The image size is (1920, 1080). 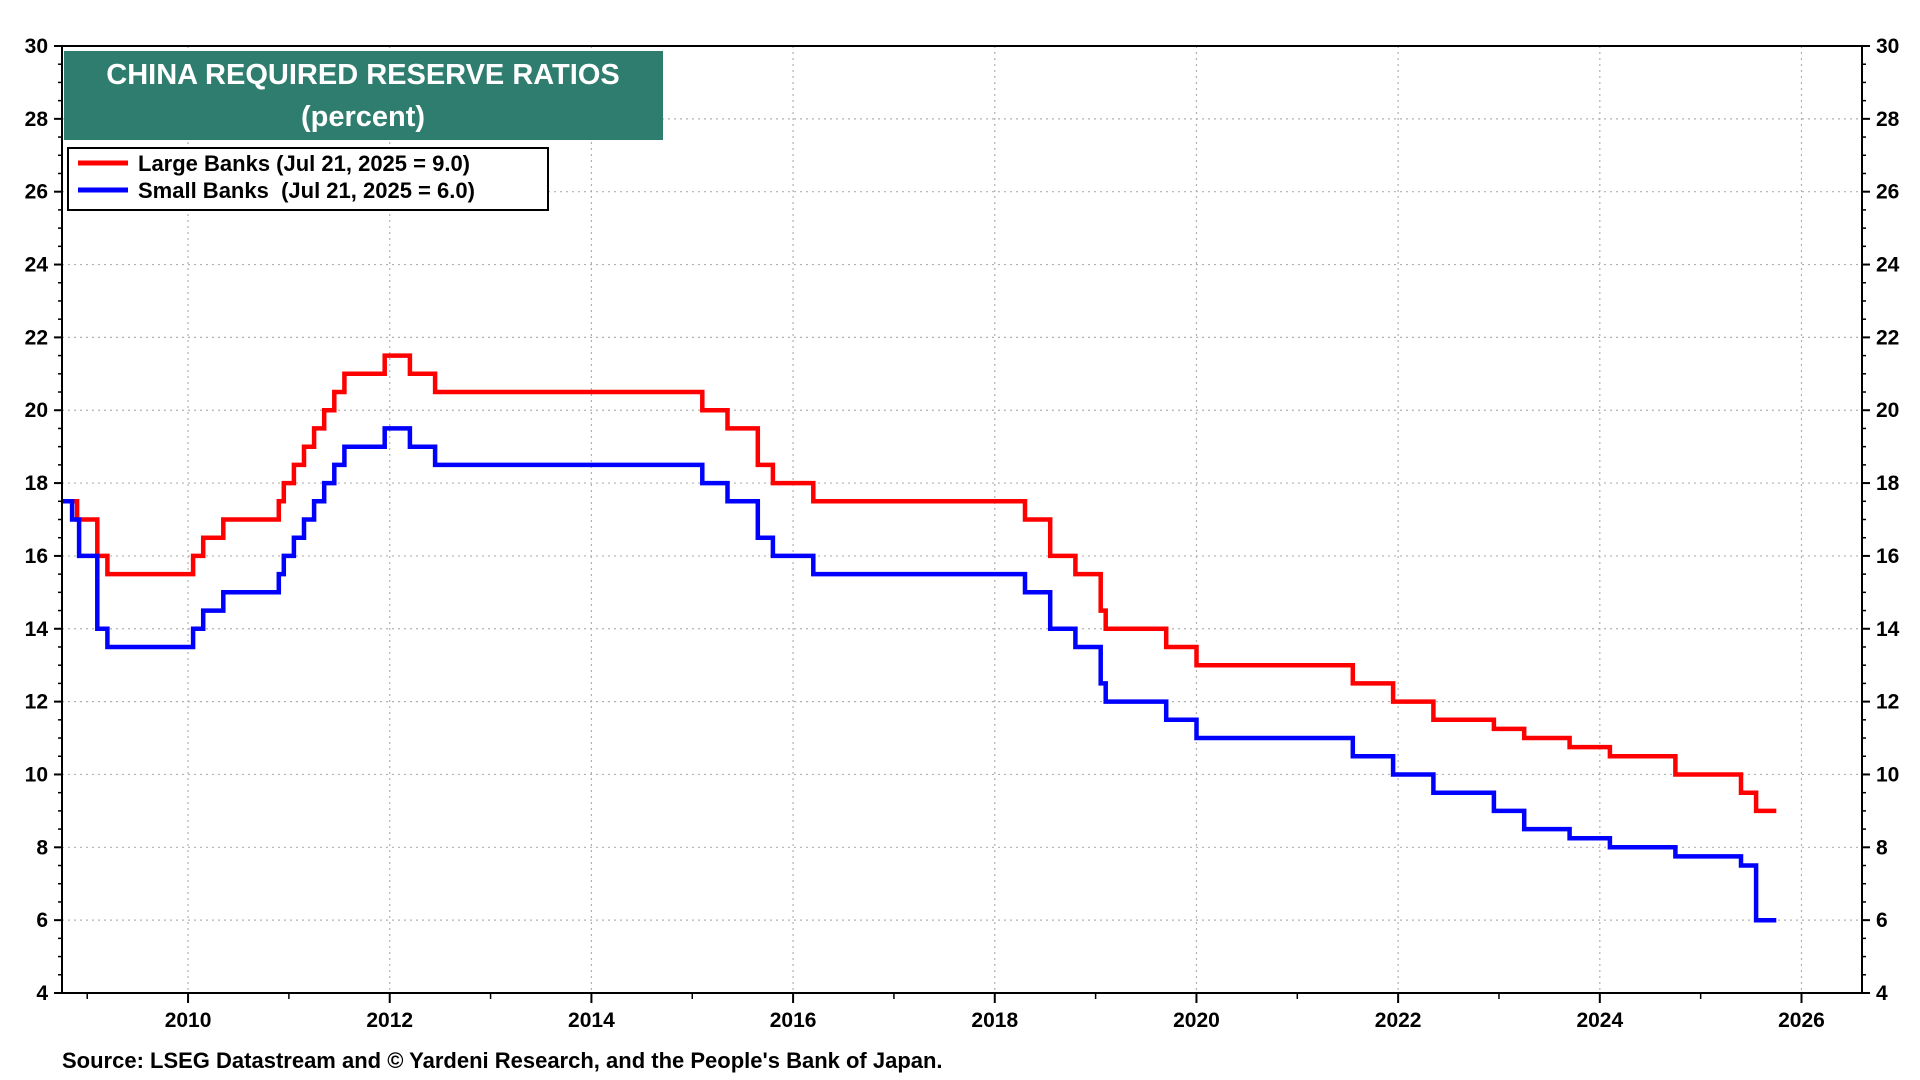 What do you see at coordinates (1887, 192) in the screenshot?
I see `y-tick-label-right: 26` at bounding box center [1887, 192].